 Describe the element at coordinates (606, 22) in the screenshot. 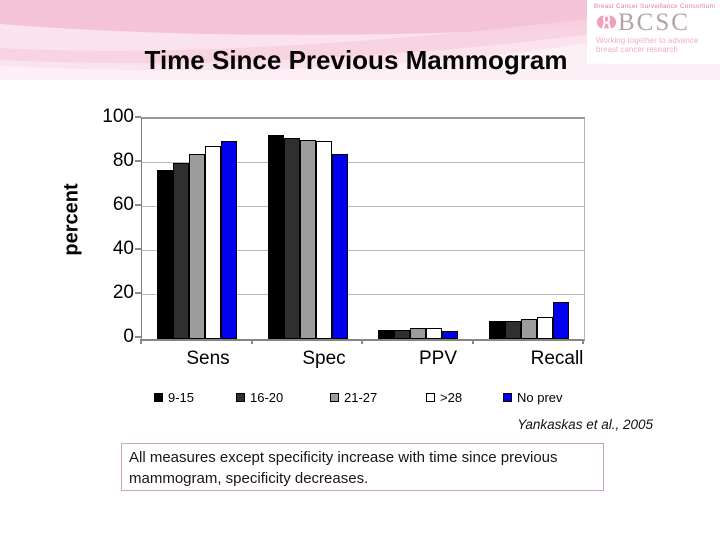

I see `pink-ribbon-icon` at that location.